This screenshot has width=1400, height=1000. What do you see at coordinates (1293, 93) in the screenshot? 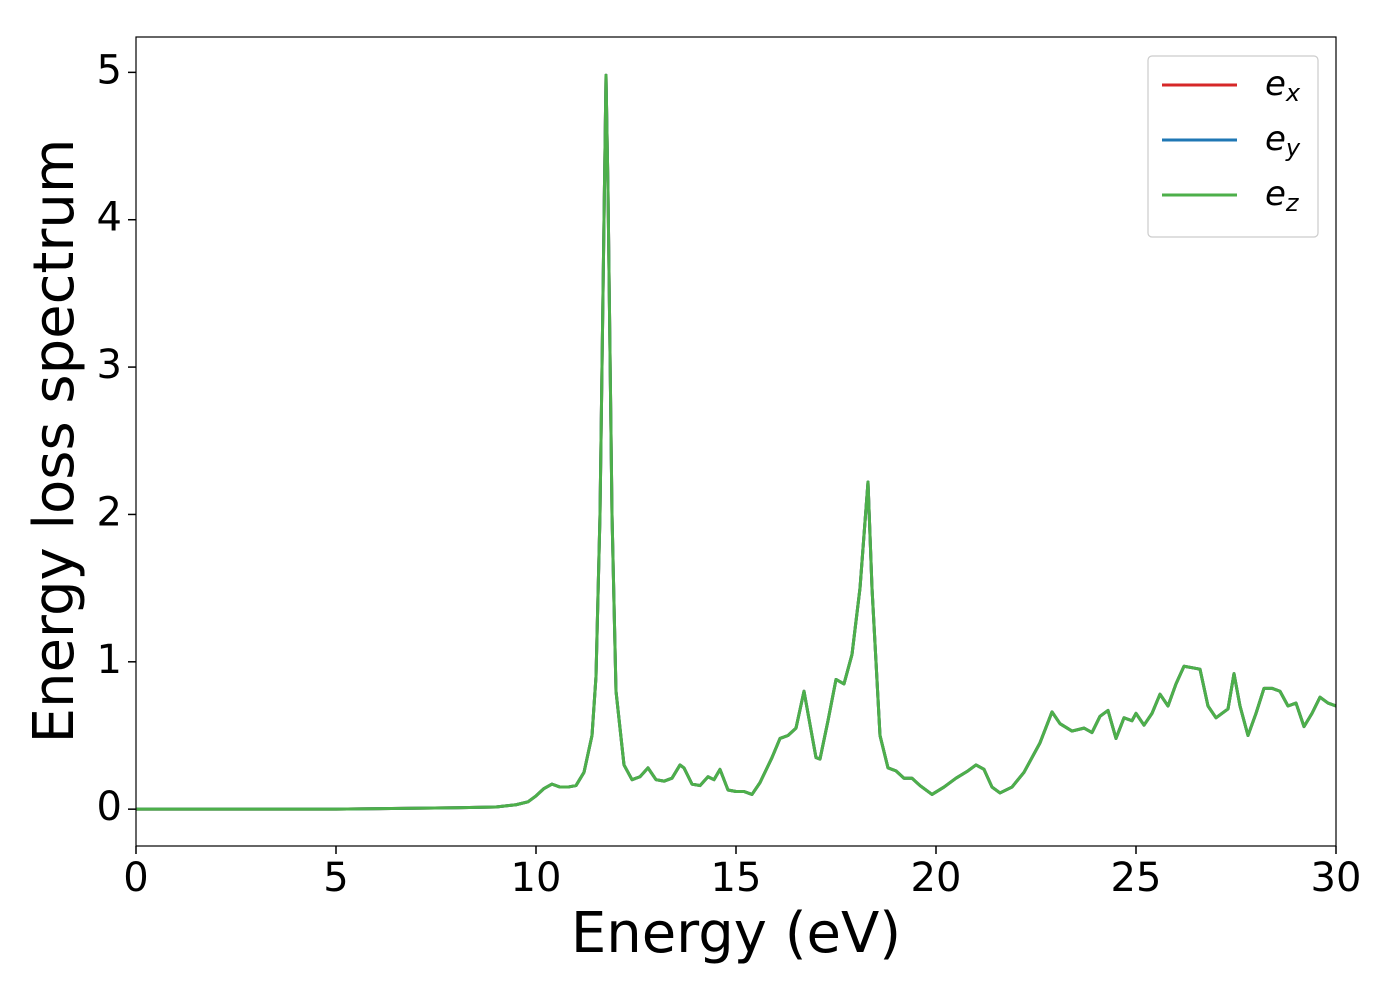
I see `legend-subscript: x` at bounding box center [1293, 93].